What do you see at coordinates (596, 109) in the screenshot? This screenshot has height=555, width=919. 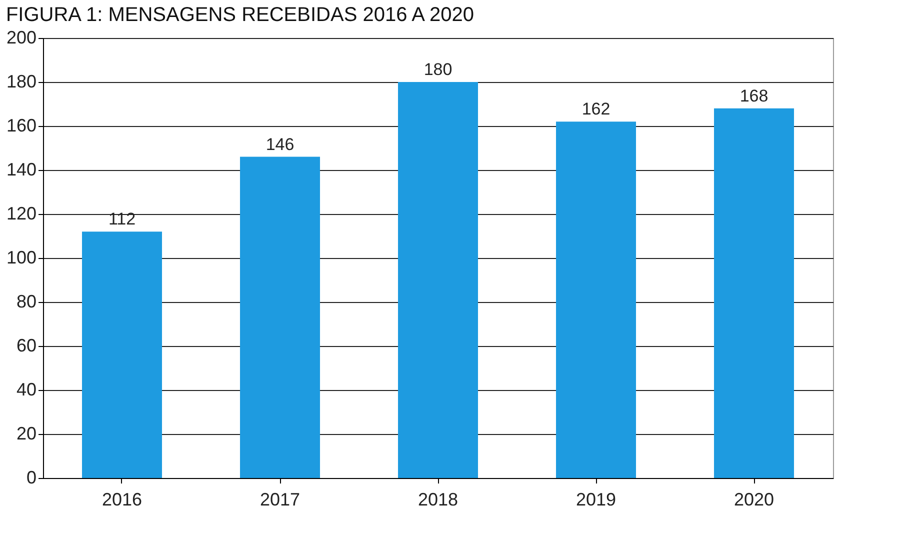 I see `data-label: 162` at bounding box center [596, 109].